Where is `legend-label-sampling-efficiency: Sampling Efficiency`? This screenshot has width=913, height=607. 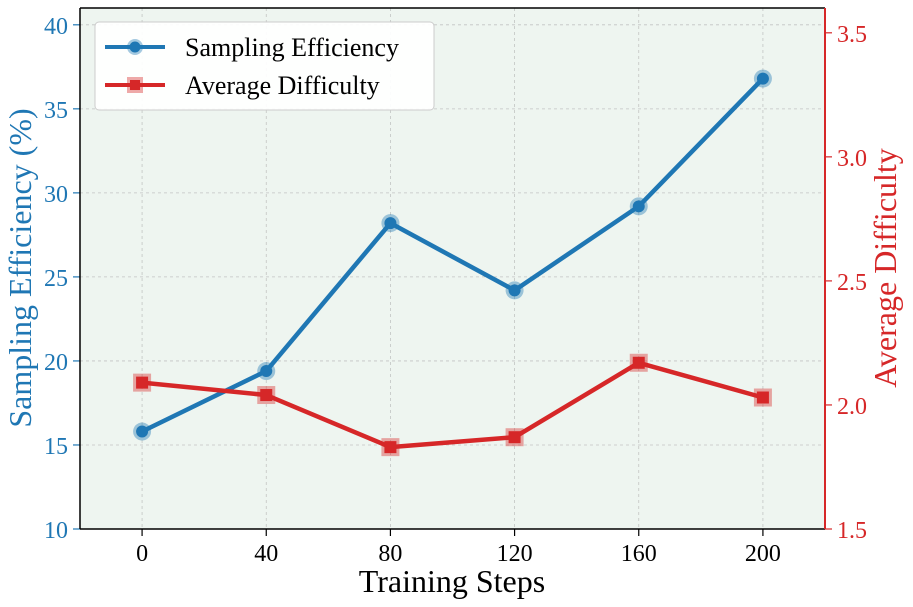
legend-label-sampling-efficiency: Sampling Efficiency is located at coordinates (292, 47).